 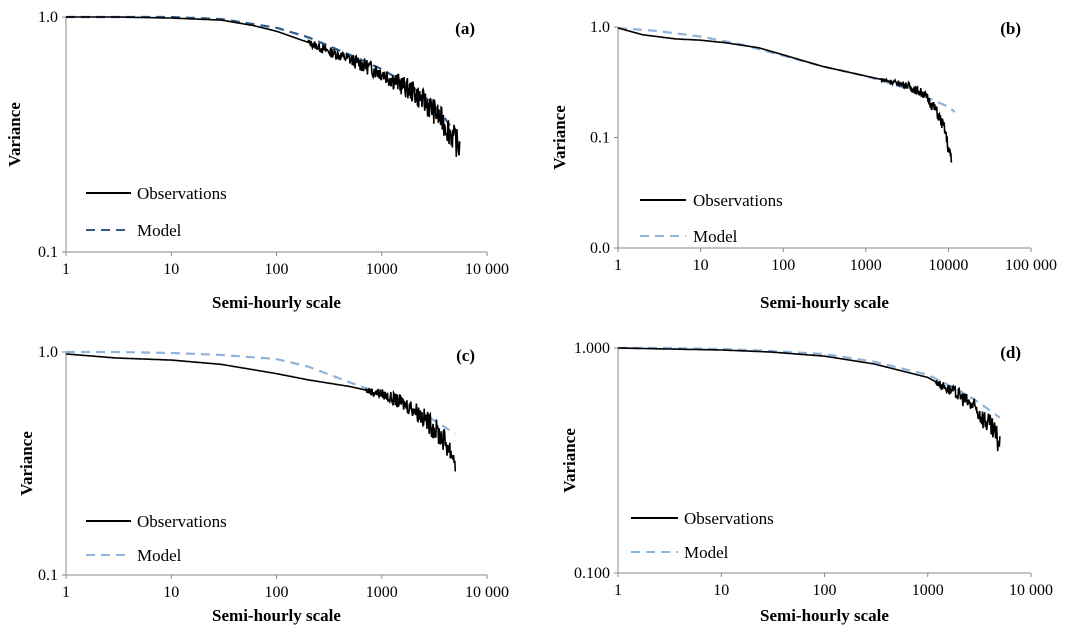 I want to click on panel-label: (b), so click(x=1010, y=28).